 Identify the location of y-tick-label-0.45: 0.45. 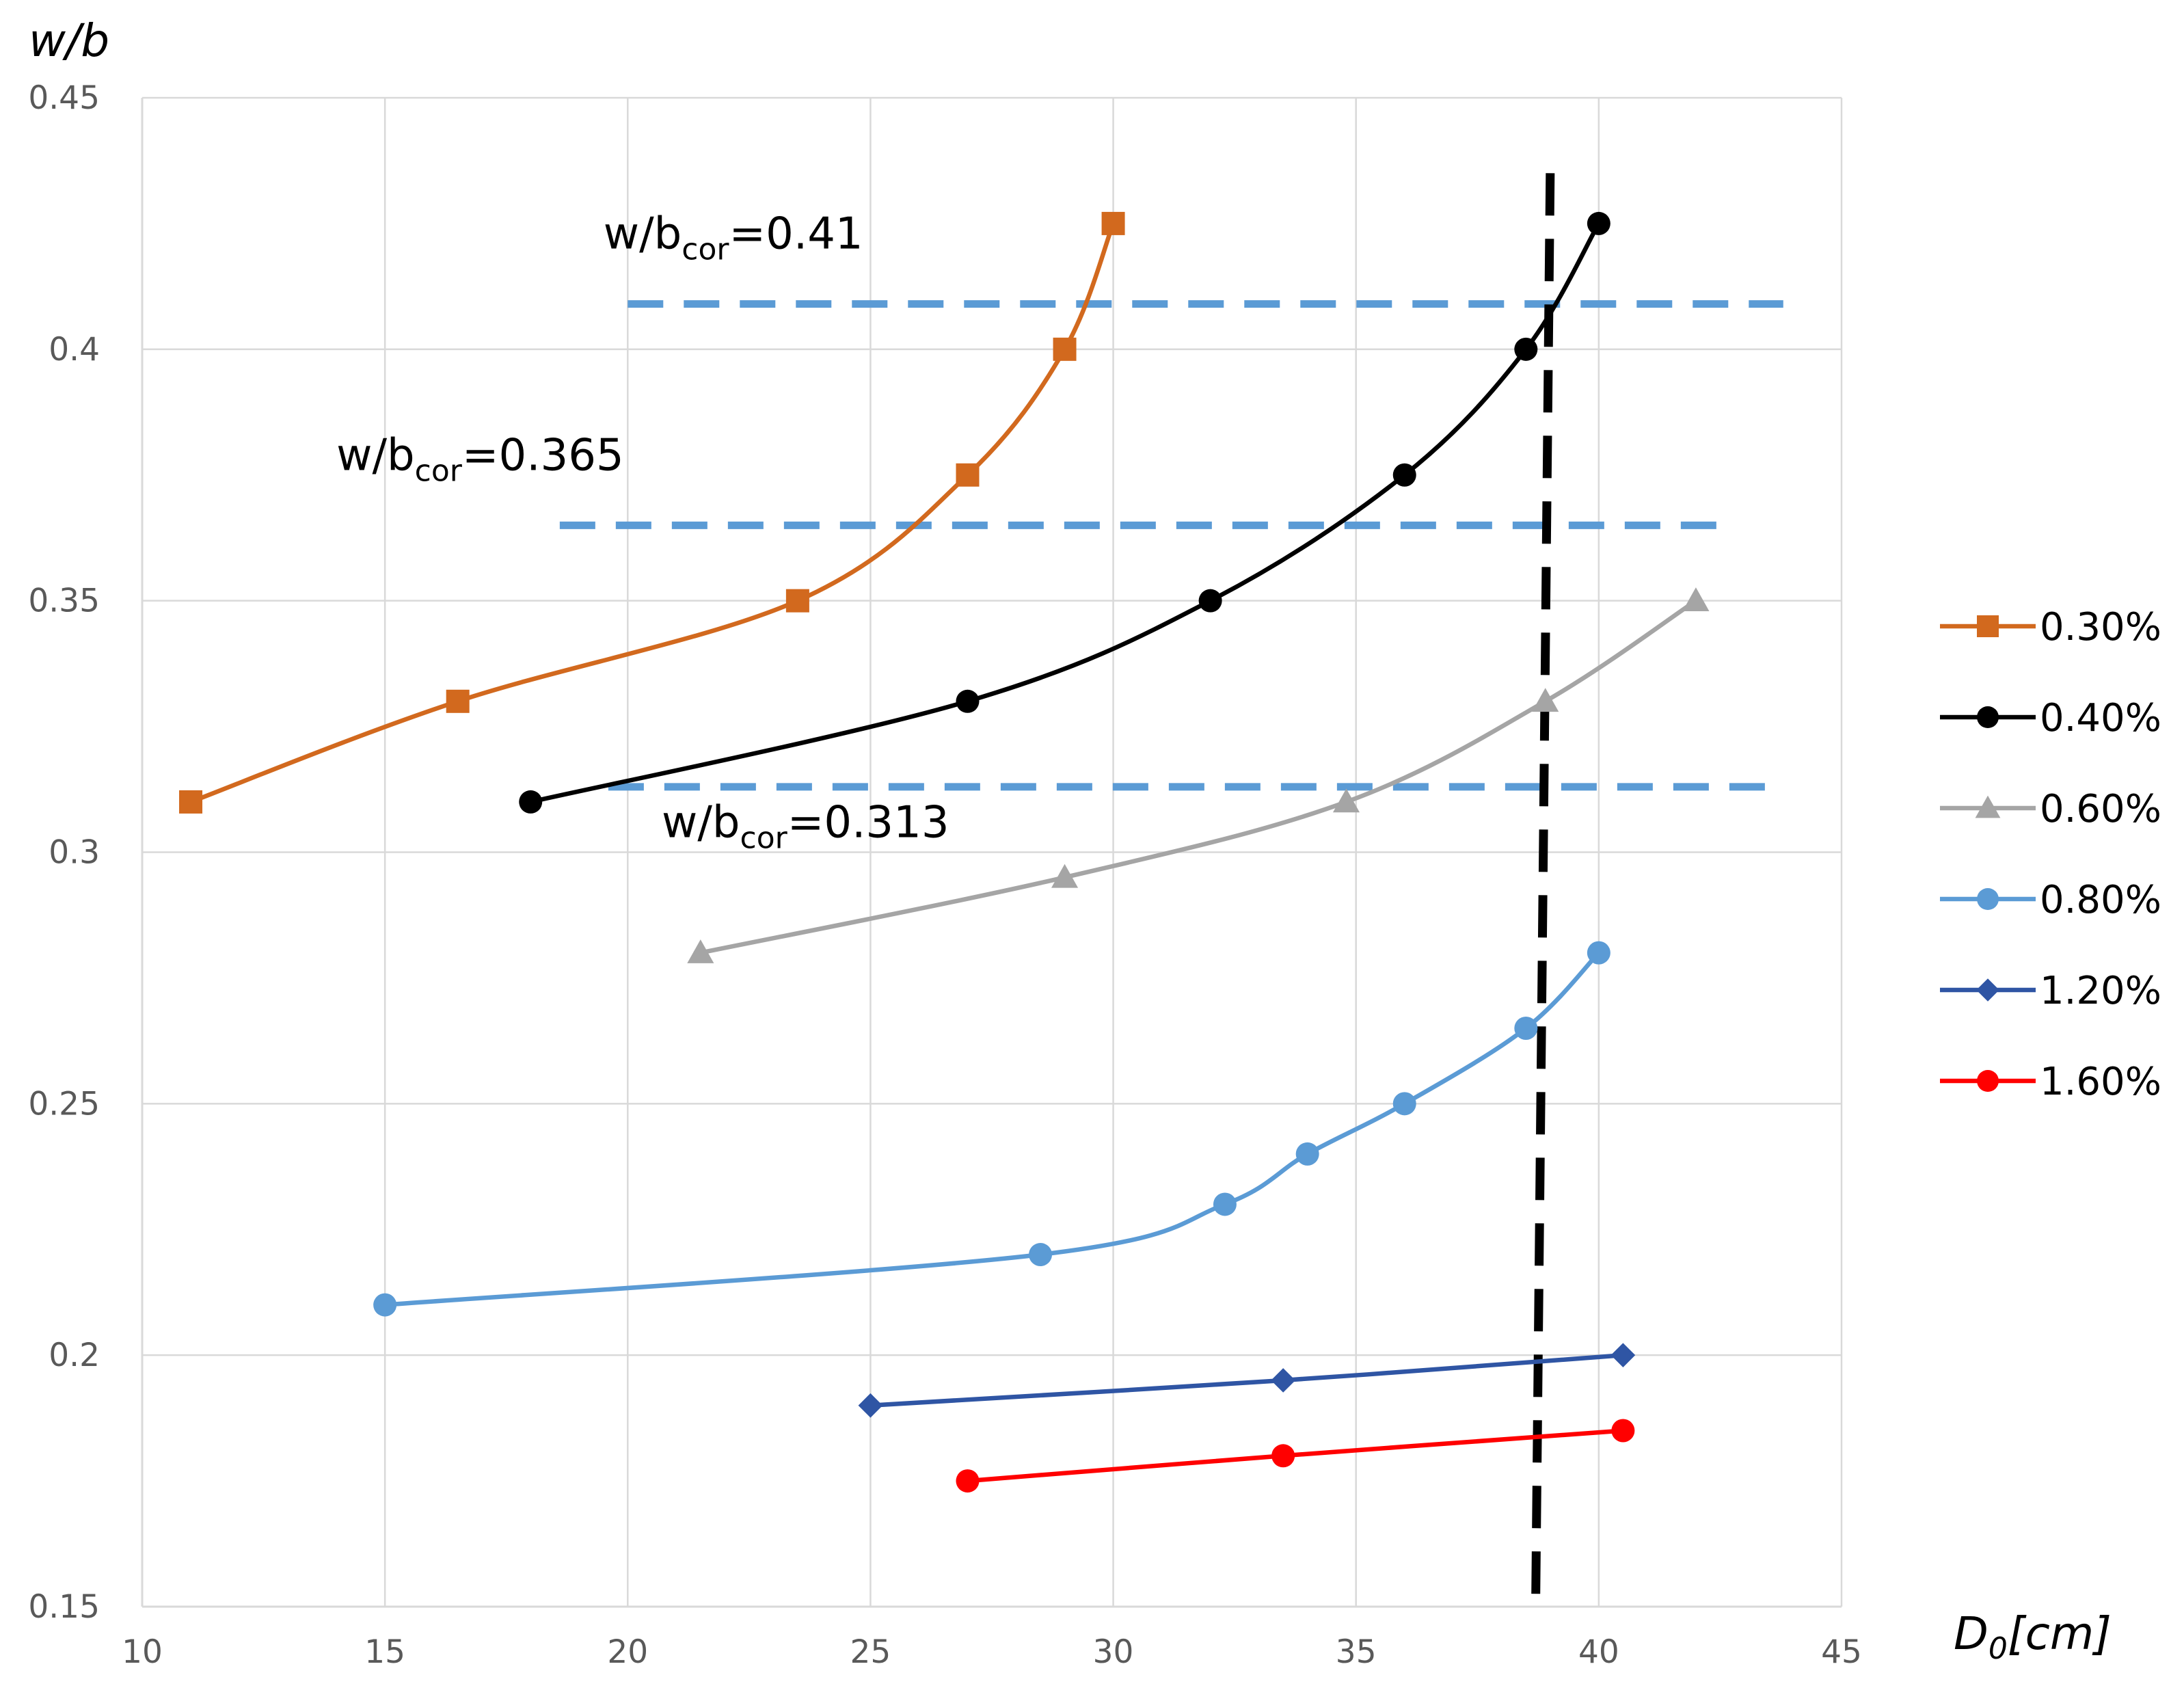
(64, 98).